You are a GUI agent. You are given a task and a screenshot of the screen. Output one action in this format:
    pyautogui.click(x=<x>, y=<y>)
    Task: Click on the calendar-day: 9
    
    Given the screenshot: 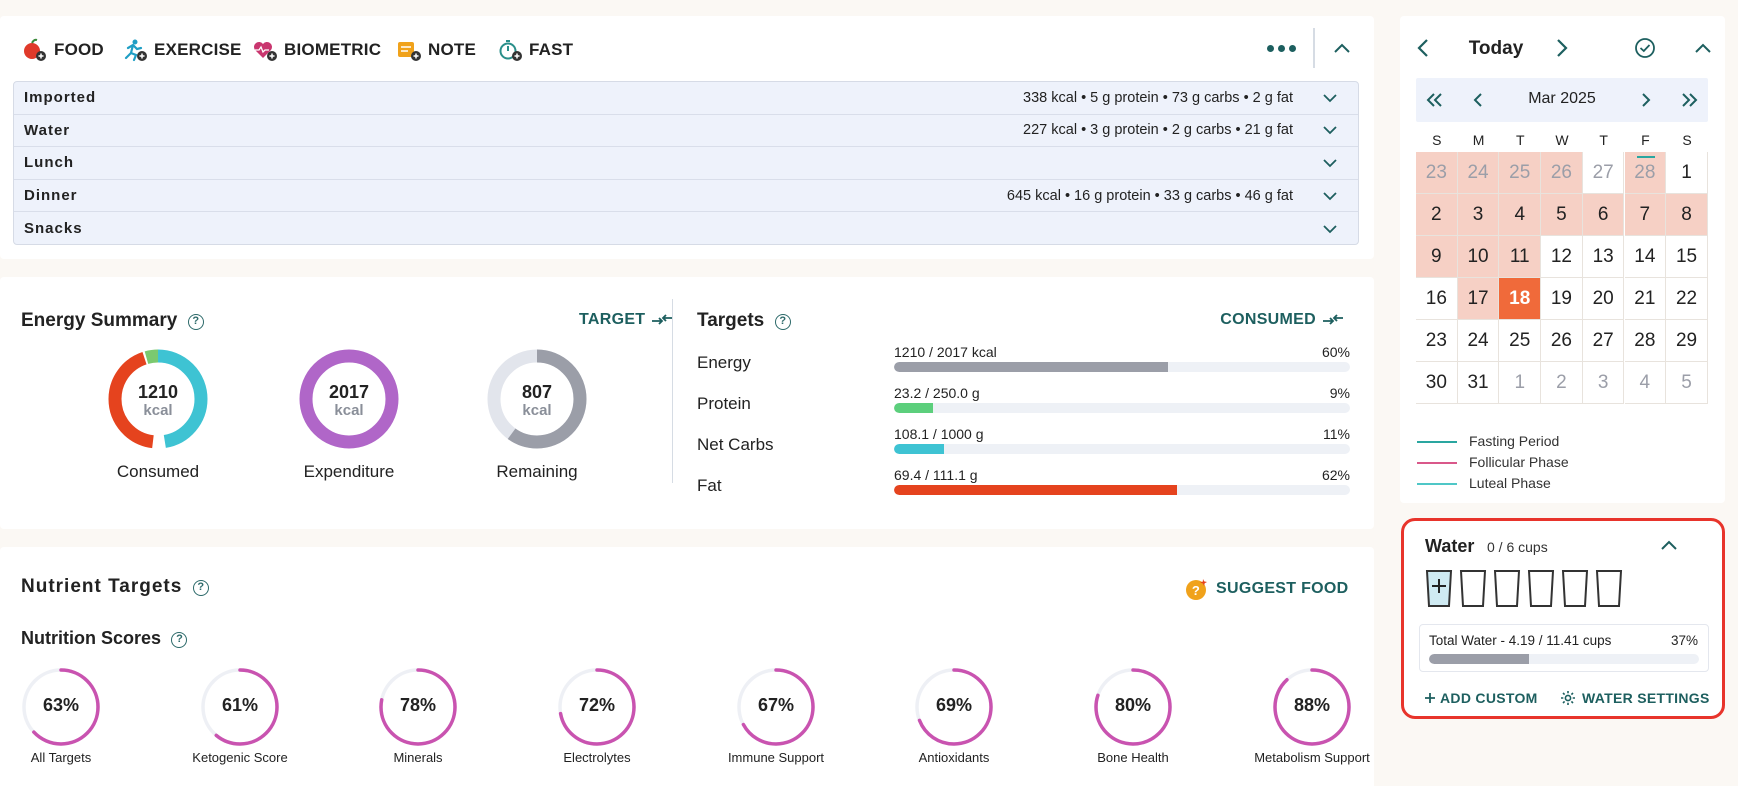 What is the action you would take?
    pyautogui.click(x=1437, y=257)
    